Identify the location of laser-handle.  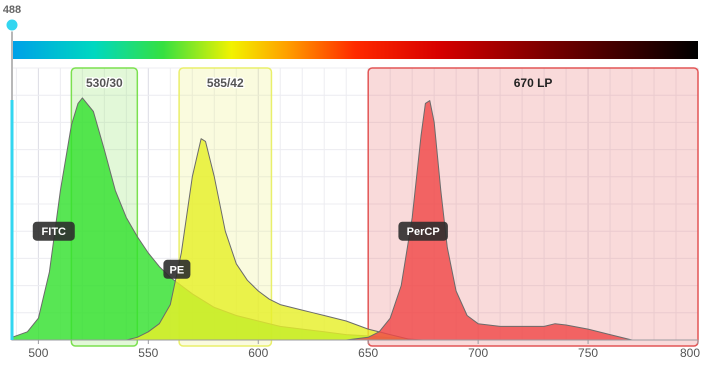
(12, 25).